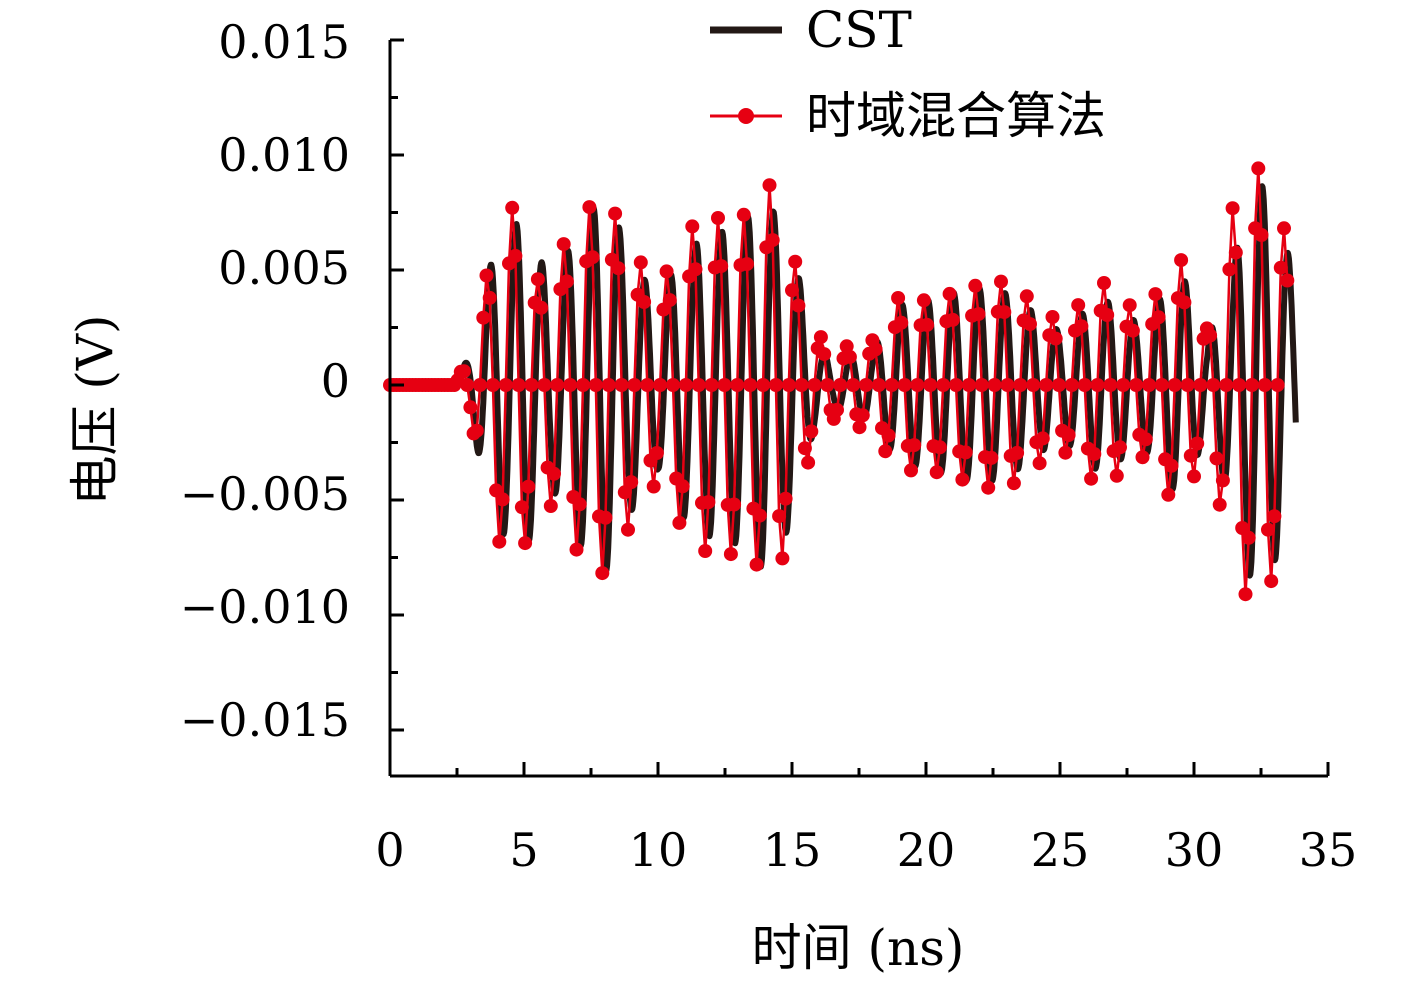 The image size is (1417, 992). Describe the element at coordinates (284, 268) in the screenshot. I see `y-tick-label-0005: 0.005` at that location.